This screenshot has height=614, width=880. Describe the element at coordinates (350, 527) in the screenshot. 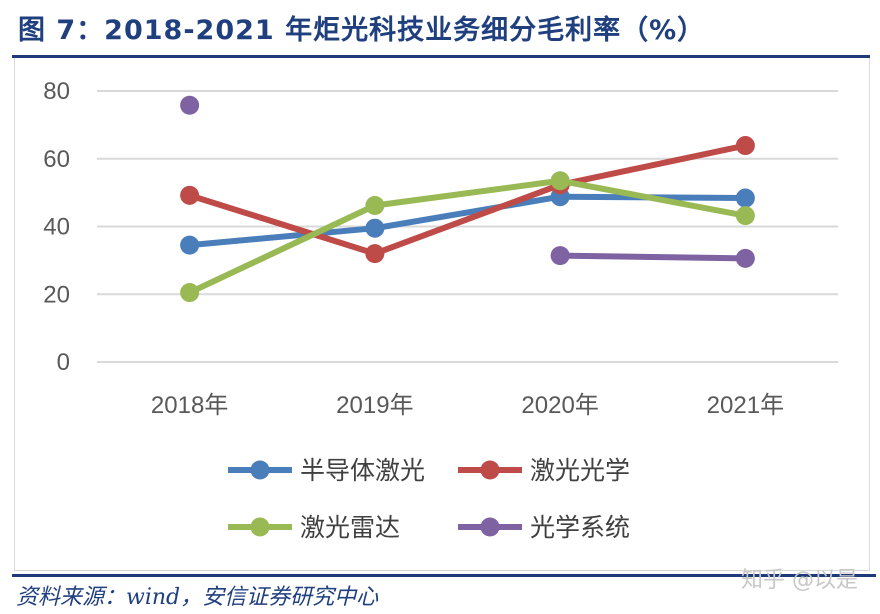

I see `legend-label: 激光雷达` at that location.